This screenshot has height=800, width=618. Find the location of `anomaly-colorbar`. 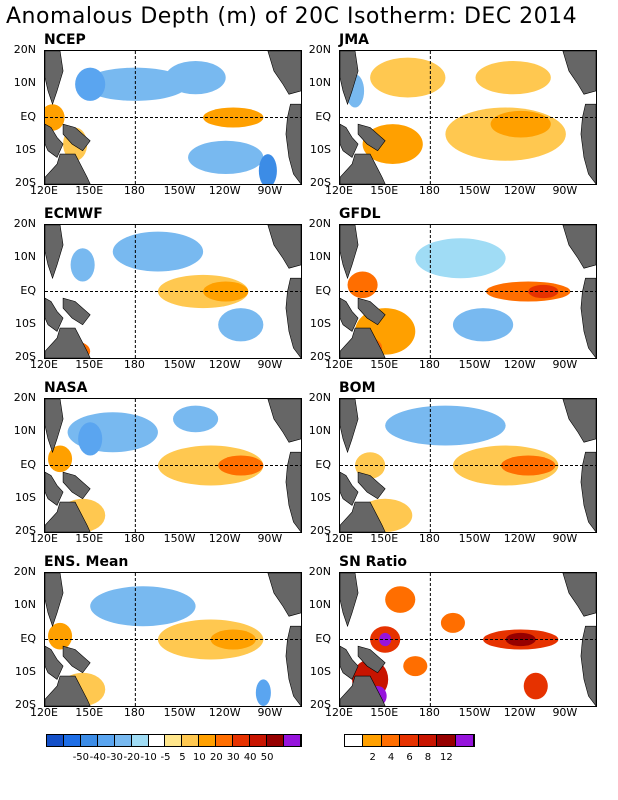

anomaly-colorbar is located at coordinates (174, 740).